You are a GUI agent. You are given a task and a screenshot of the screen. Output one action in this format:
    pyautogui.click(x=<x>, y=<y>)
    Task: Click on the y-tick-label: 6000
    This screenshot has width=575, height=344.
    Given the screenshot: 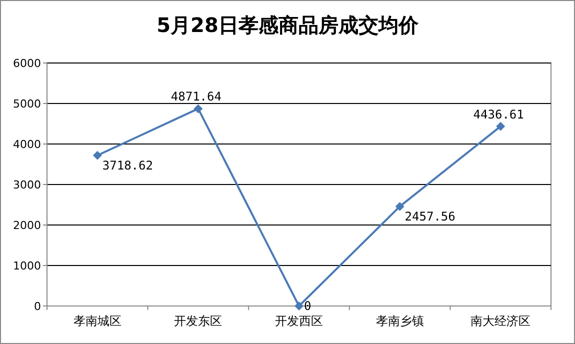 What is the action you would take?
    pyautogui.click(x=27, y=63)
    